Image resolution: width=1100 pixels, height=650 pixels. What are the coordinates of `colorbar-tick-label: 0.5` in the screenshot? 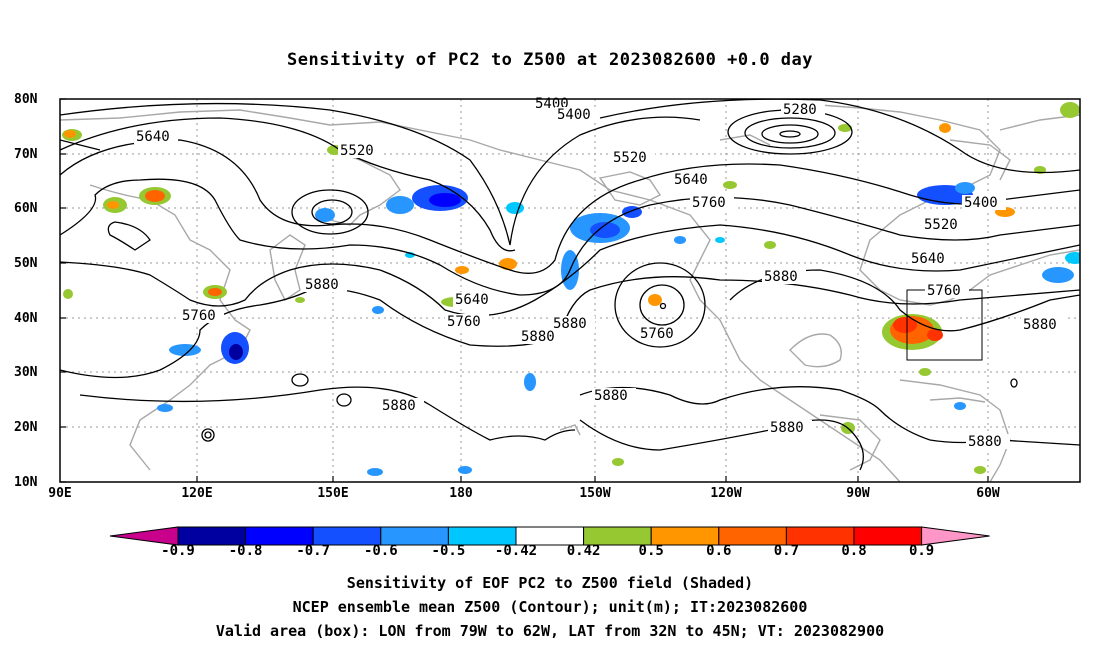 It's located at (651, 551).